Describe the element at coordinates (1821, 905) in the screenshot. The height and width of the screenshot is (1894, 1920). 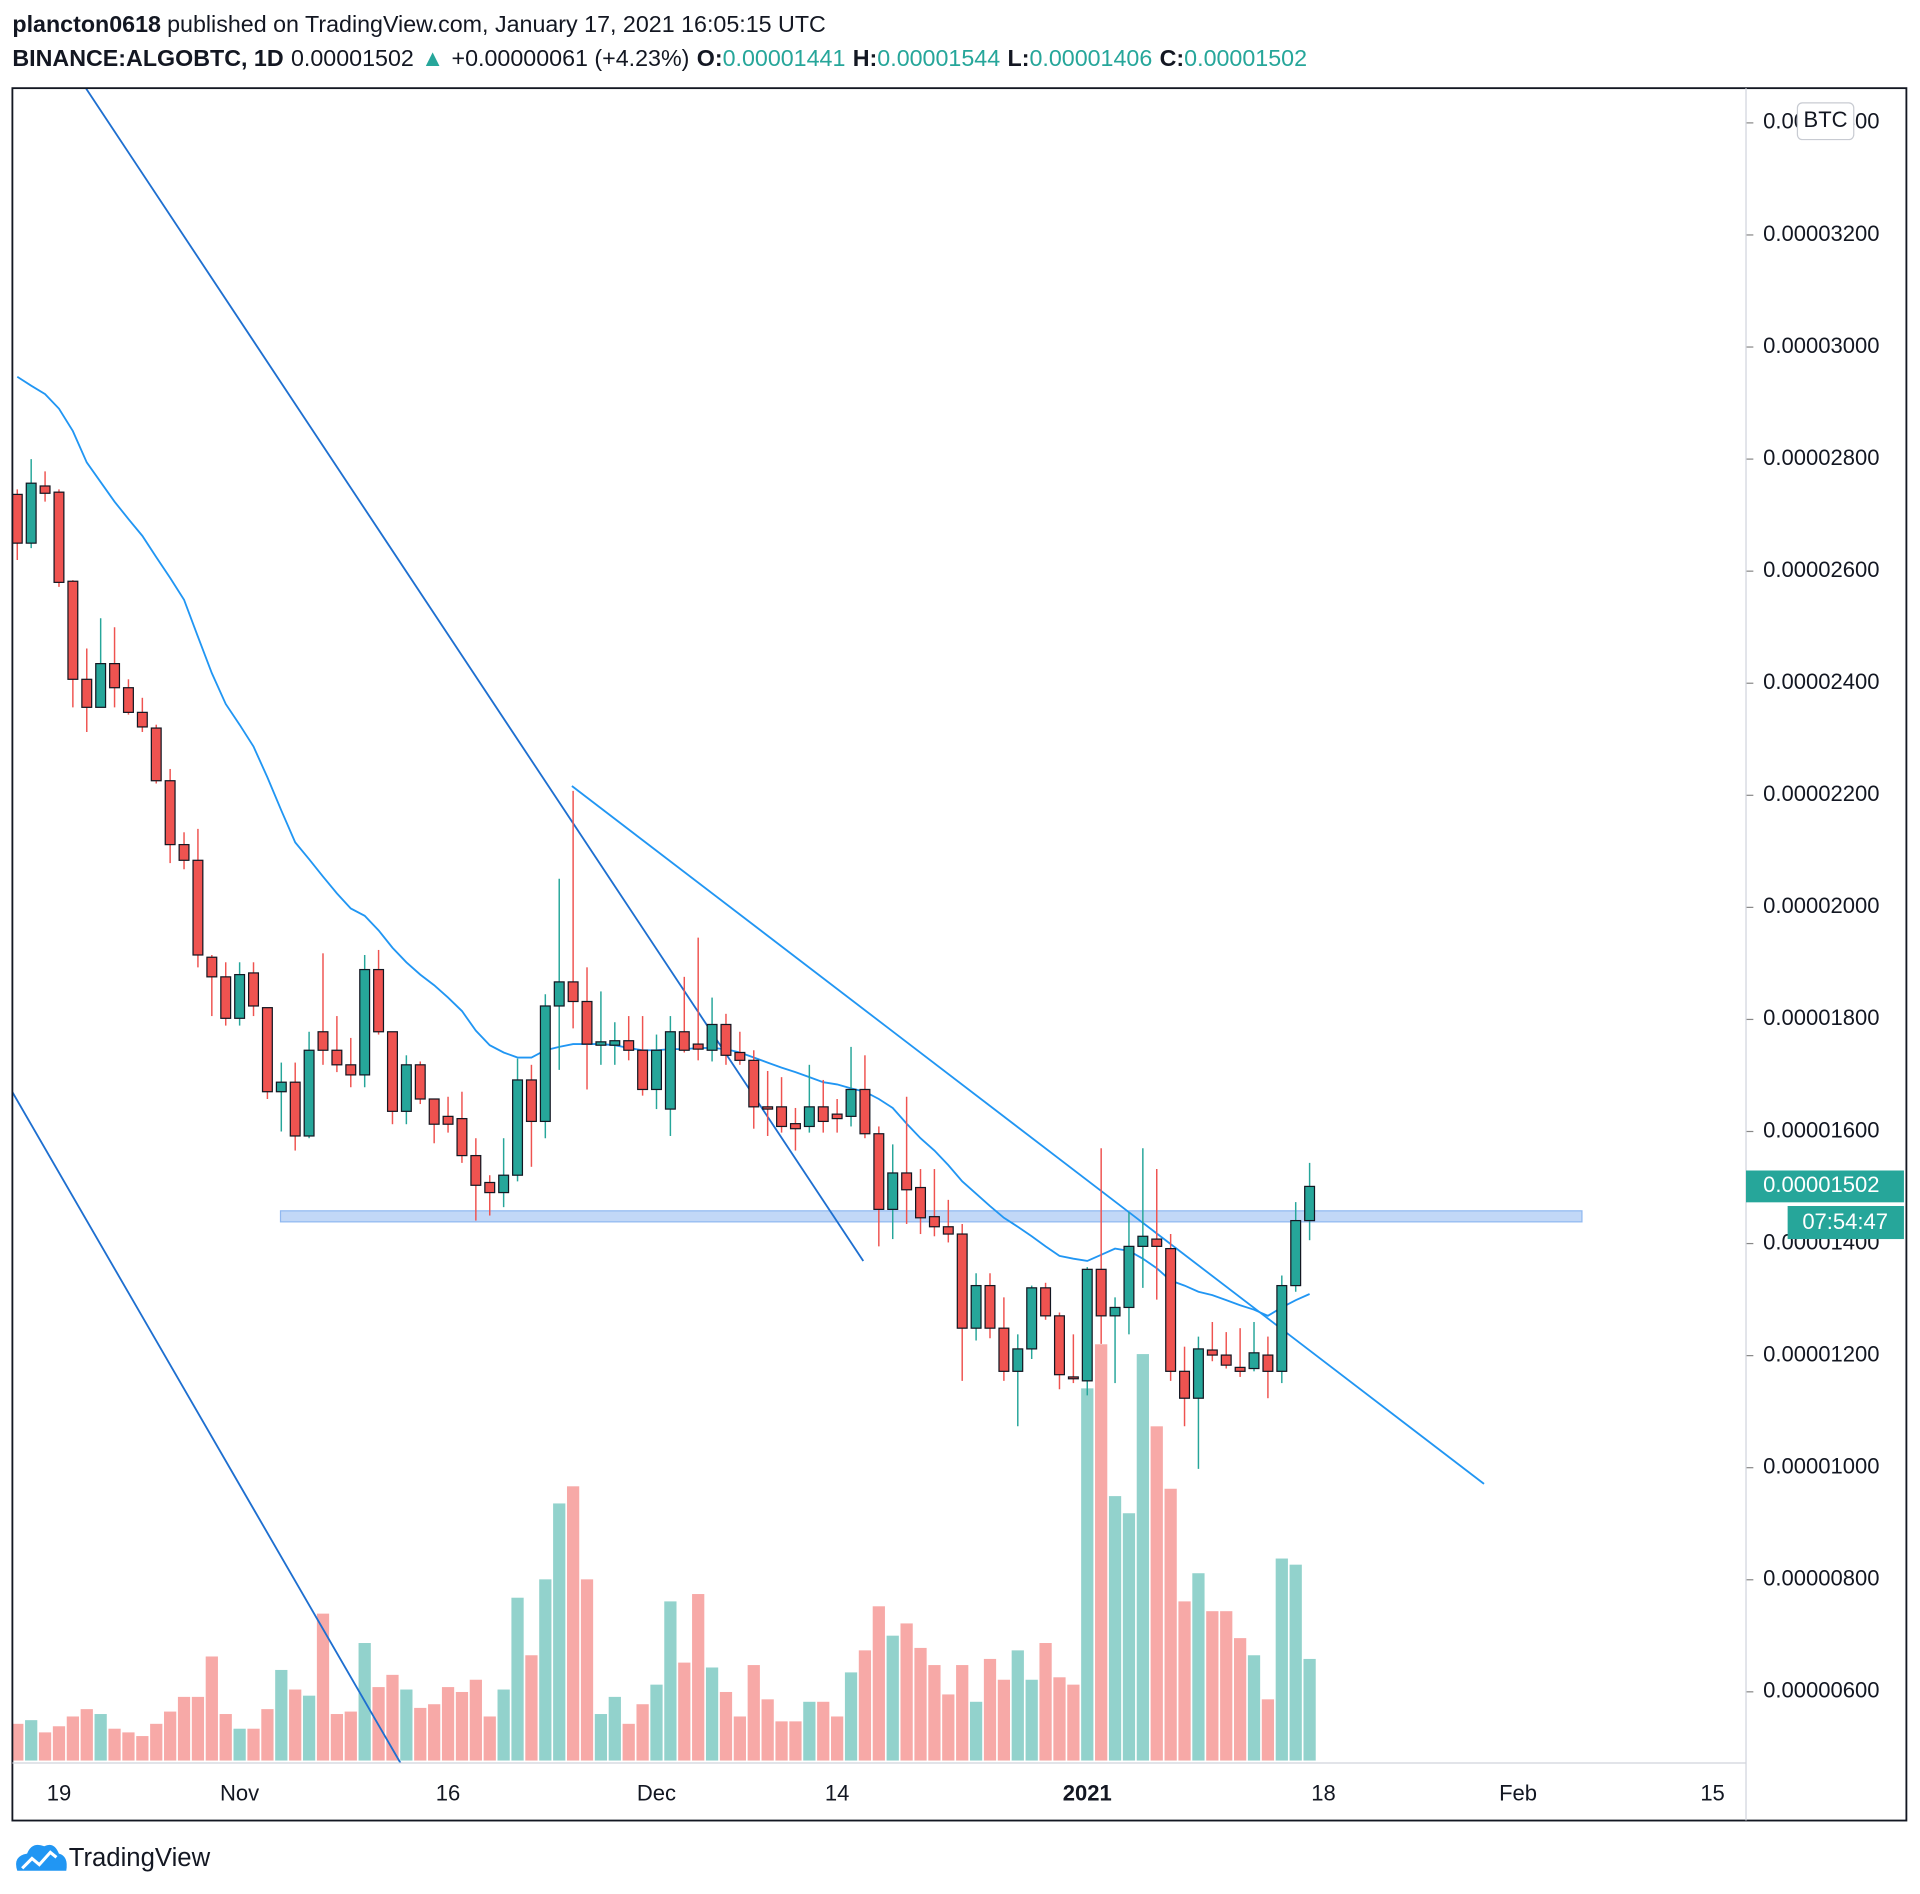
I see `y-tick-label: 0.00002000` at that location.